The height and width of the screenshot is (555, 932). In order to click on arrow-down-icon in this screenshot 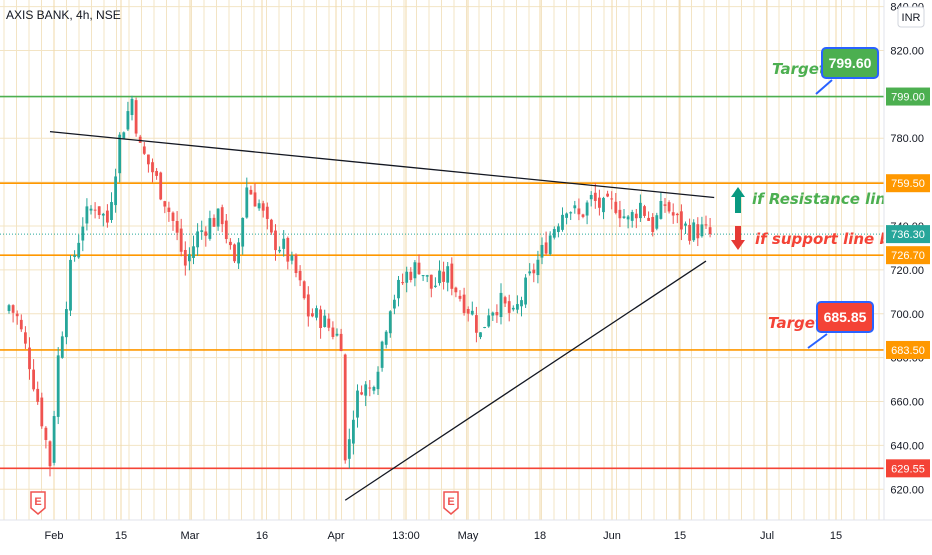, I will do `click(738, 238)`.